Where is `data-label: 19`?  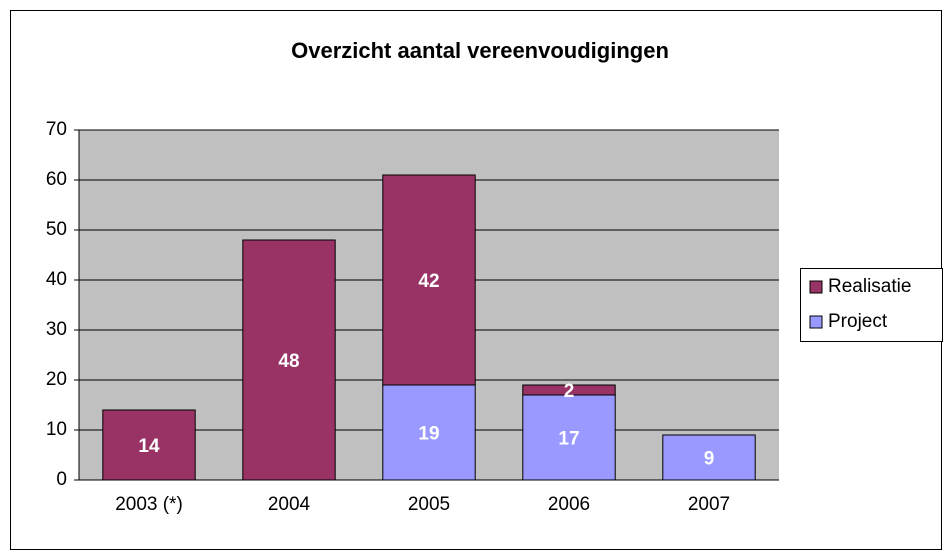
data-label: 19 is located at coordinates (428, 434).